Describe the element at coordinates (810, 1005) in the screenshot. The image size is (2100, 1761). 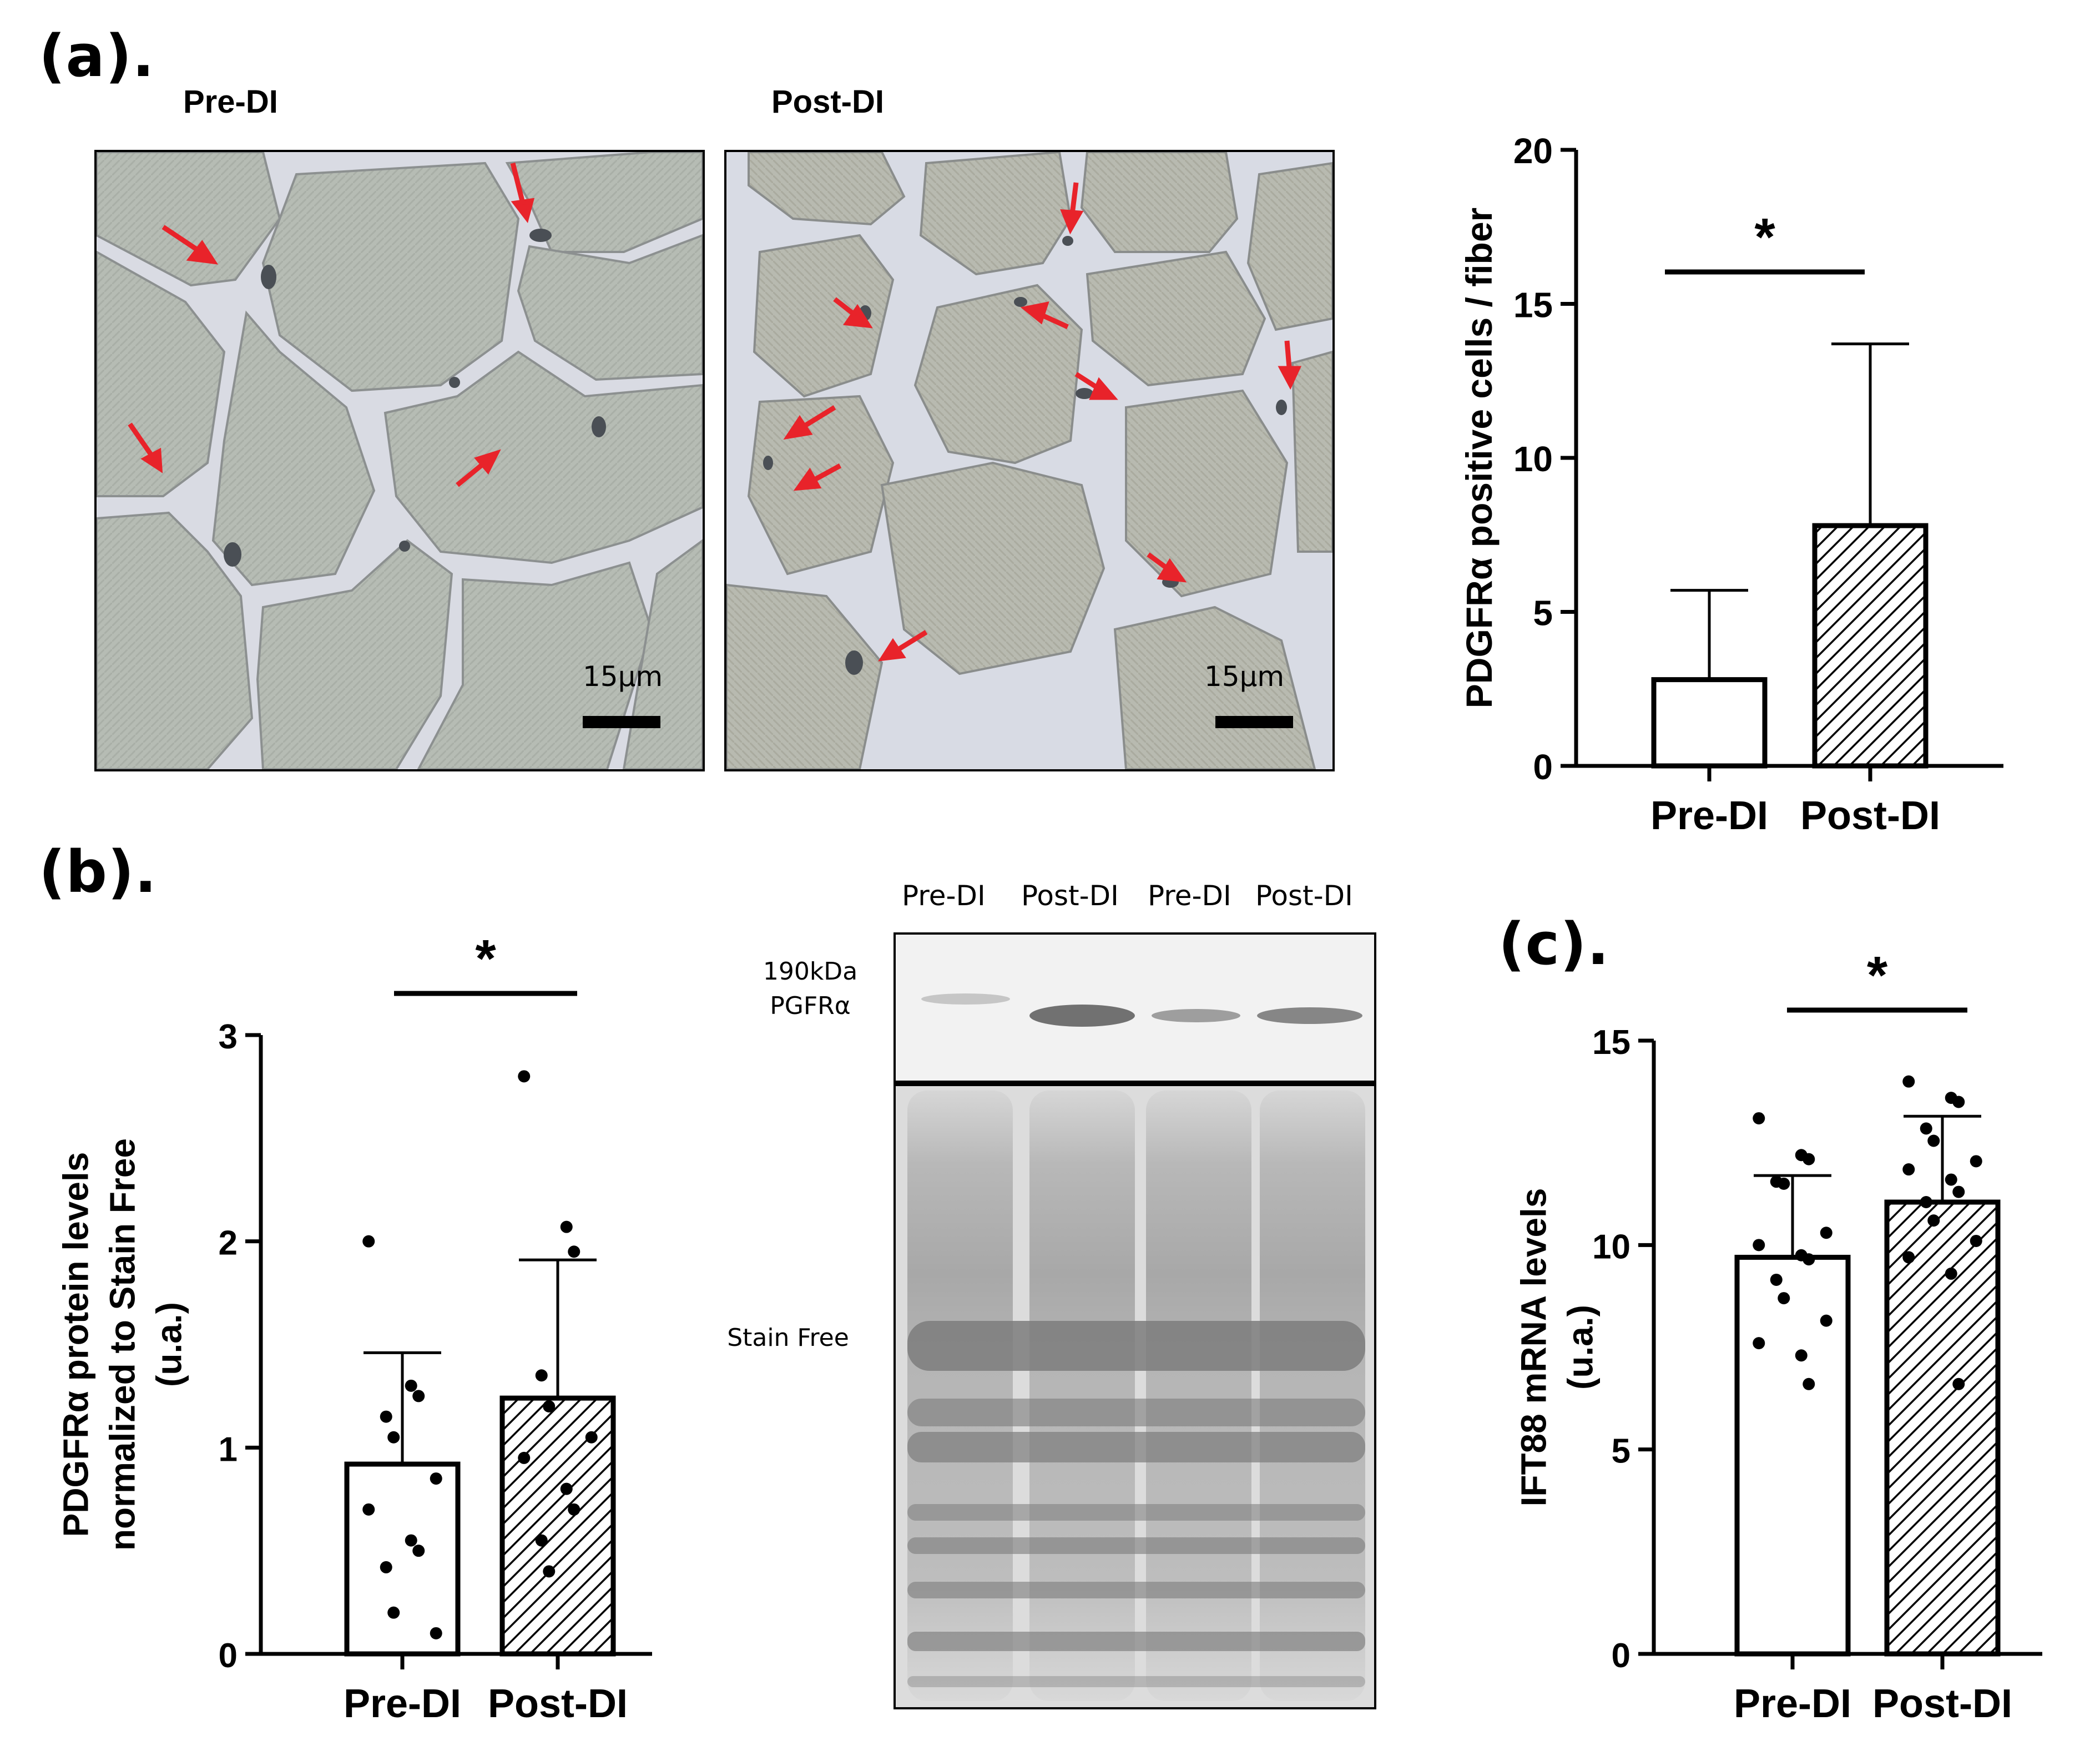
I see `band-protein-label: PGFRα` at that location.